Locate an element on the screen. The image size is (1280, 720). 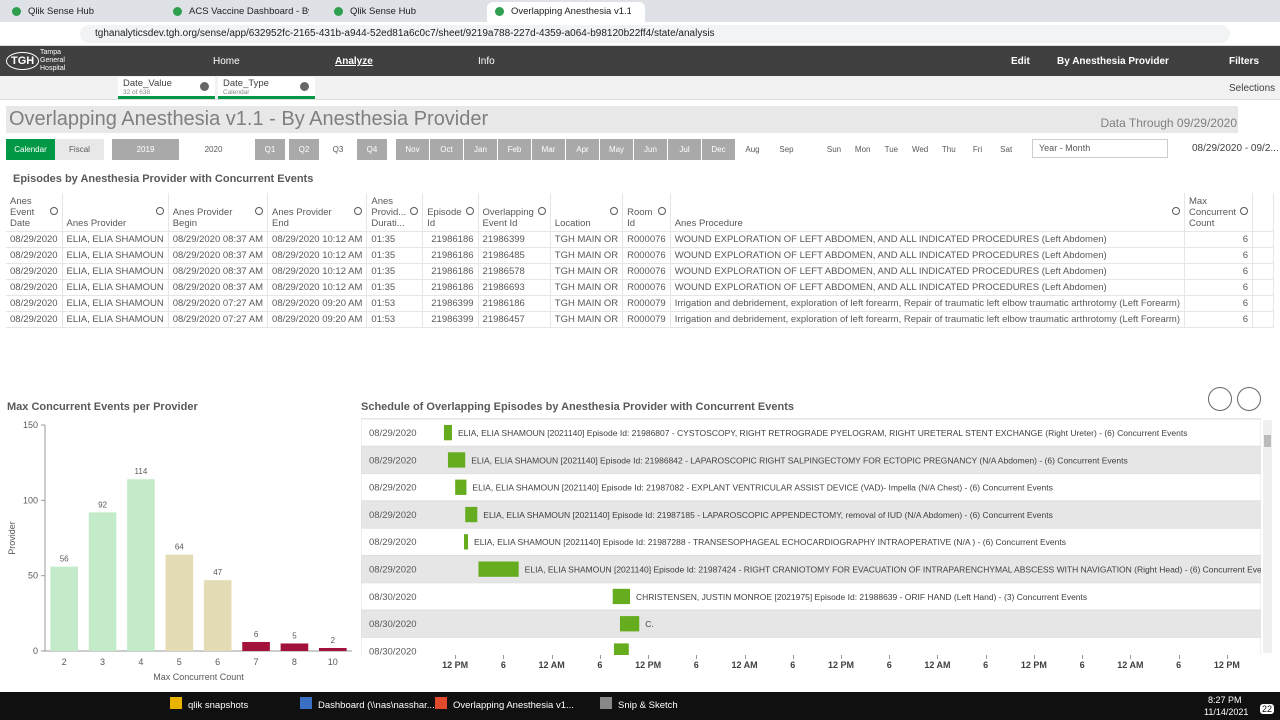
filter-button: Q4 is located at coordinates (372, 149).